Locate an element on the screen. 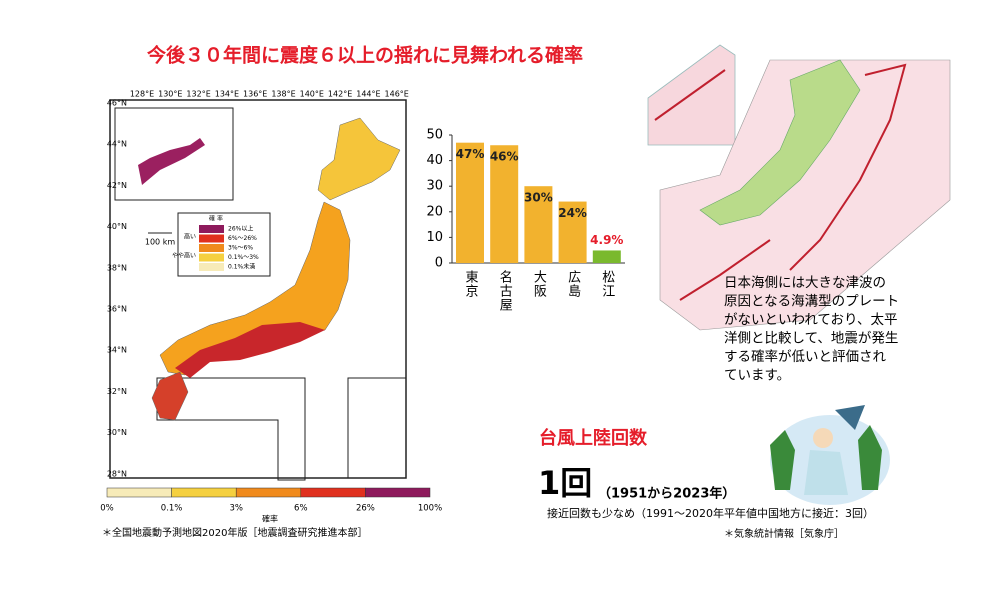 The width and height of the screenshot is (983, 589). lat-label: 30°N is located at coordinates (117, 432).